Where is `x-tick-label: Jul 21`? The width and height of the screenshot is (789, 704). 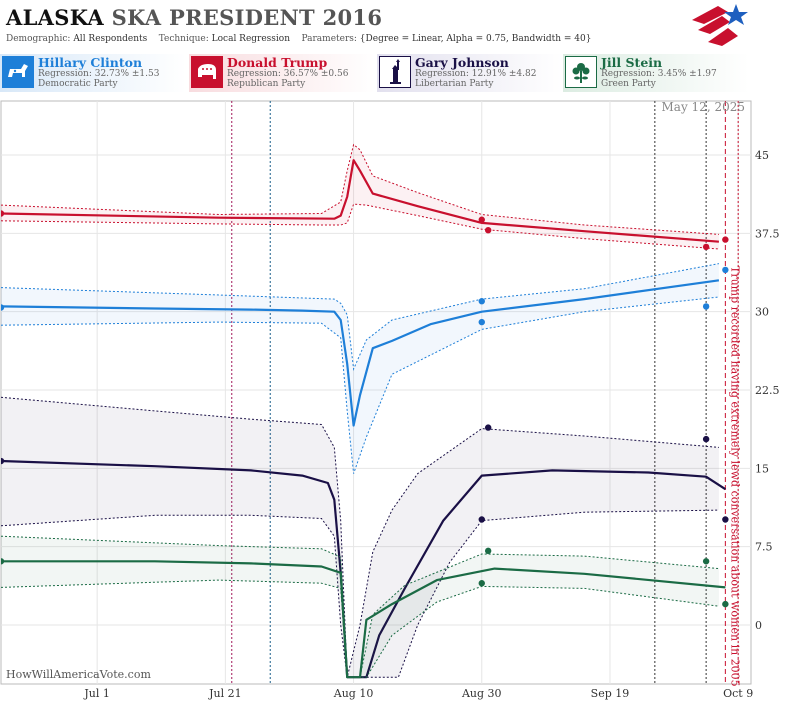
x-tick-label: Jul 21 is located at coordinates (225, 693).